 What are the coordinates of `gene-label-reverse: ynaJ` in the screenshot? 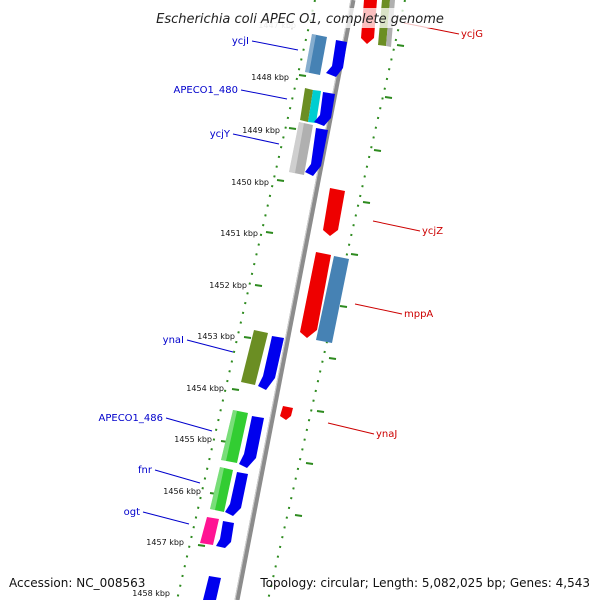 It's located at (386, 434).